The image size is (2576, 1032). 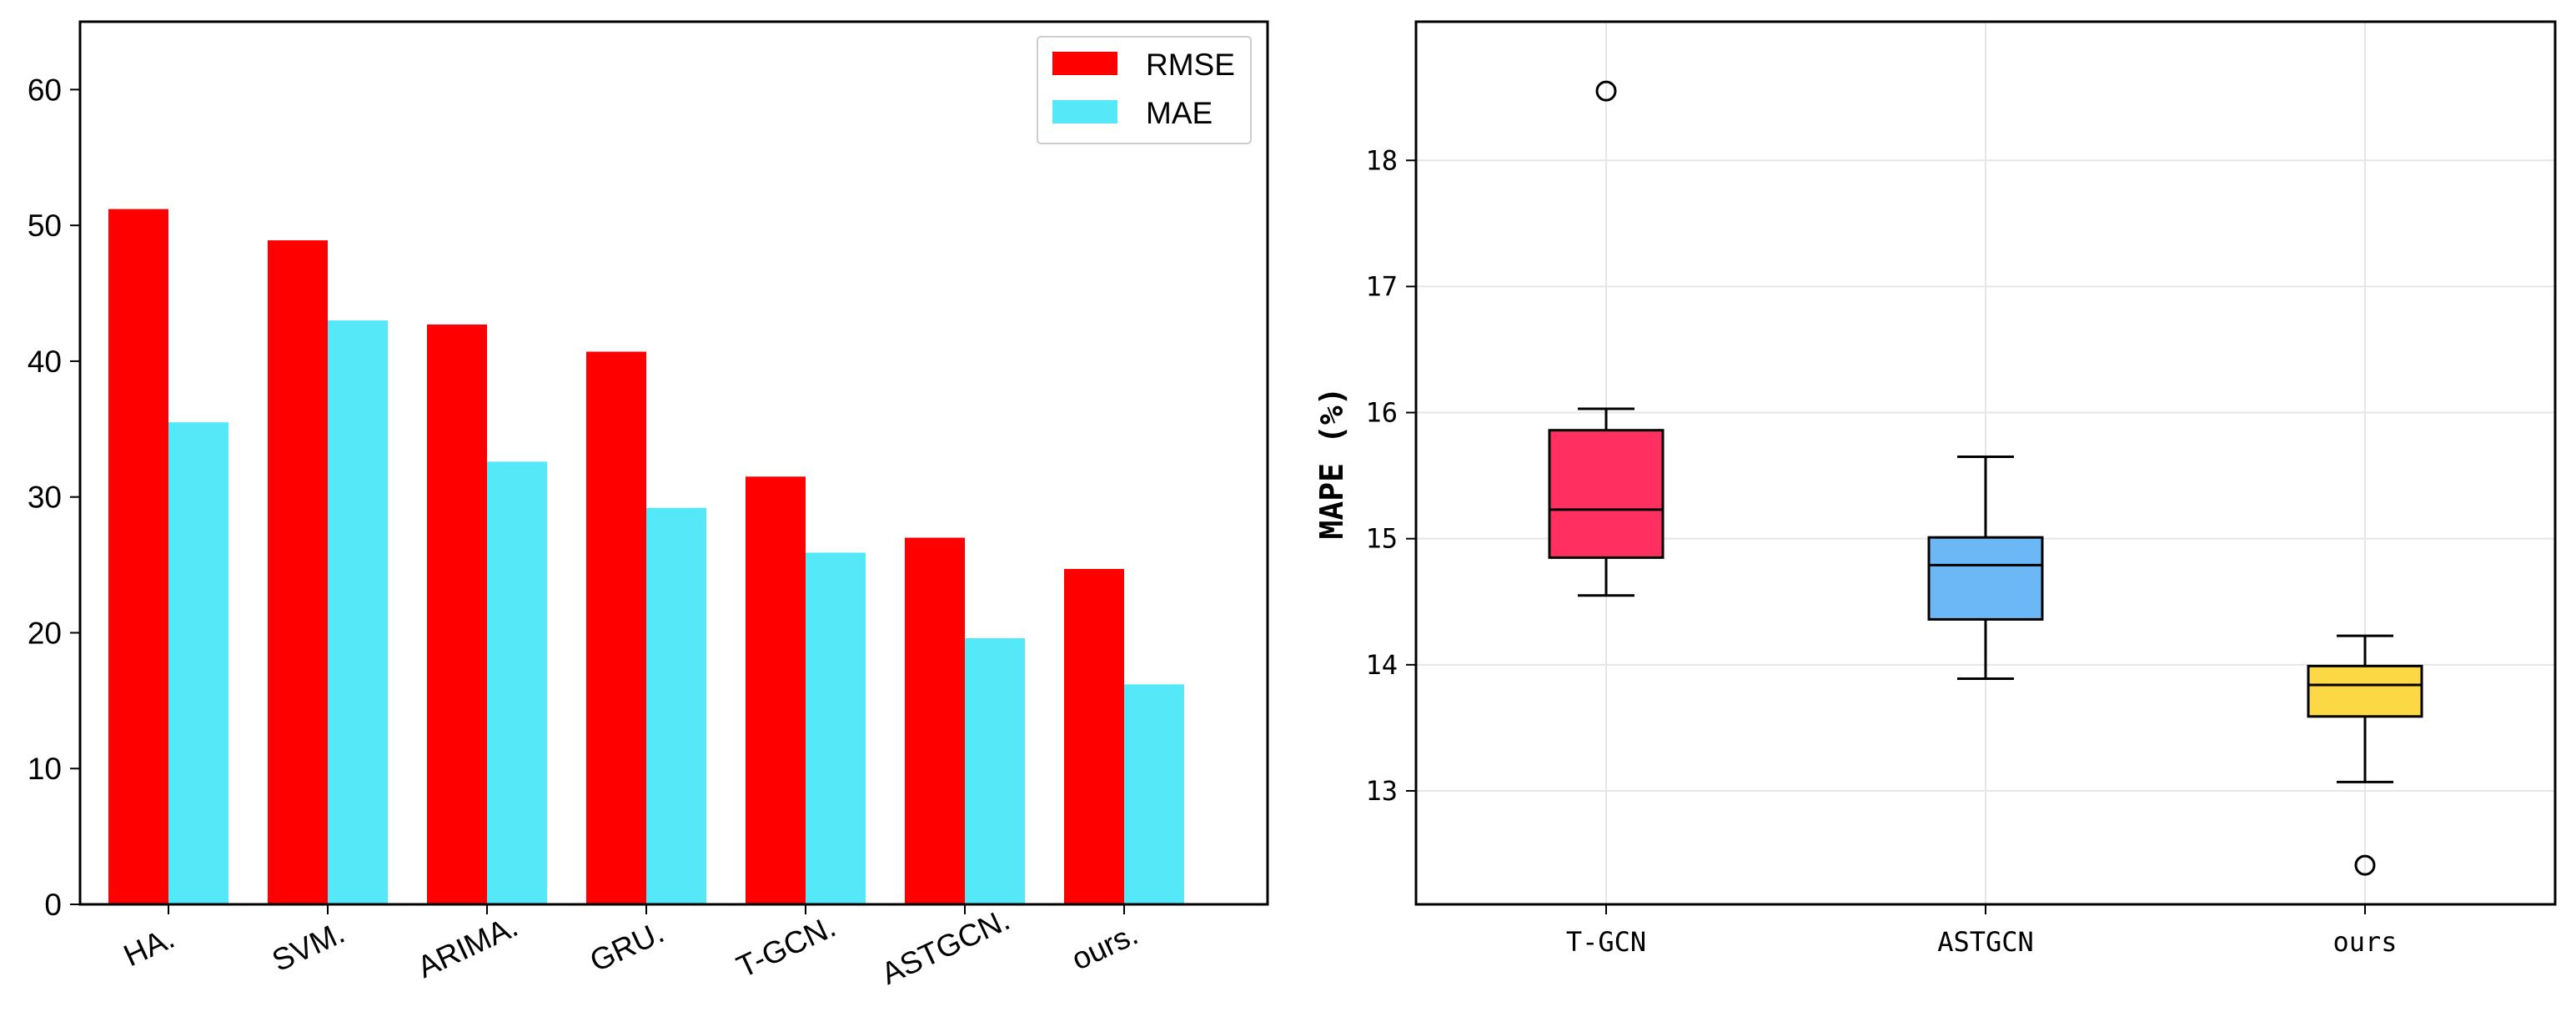 What do you see at coordinates (1105, 947) in the screenshot?
I see `x-tick-label-ours: ours.` at bounding box center [1105, 947].